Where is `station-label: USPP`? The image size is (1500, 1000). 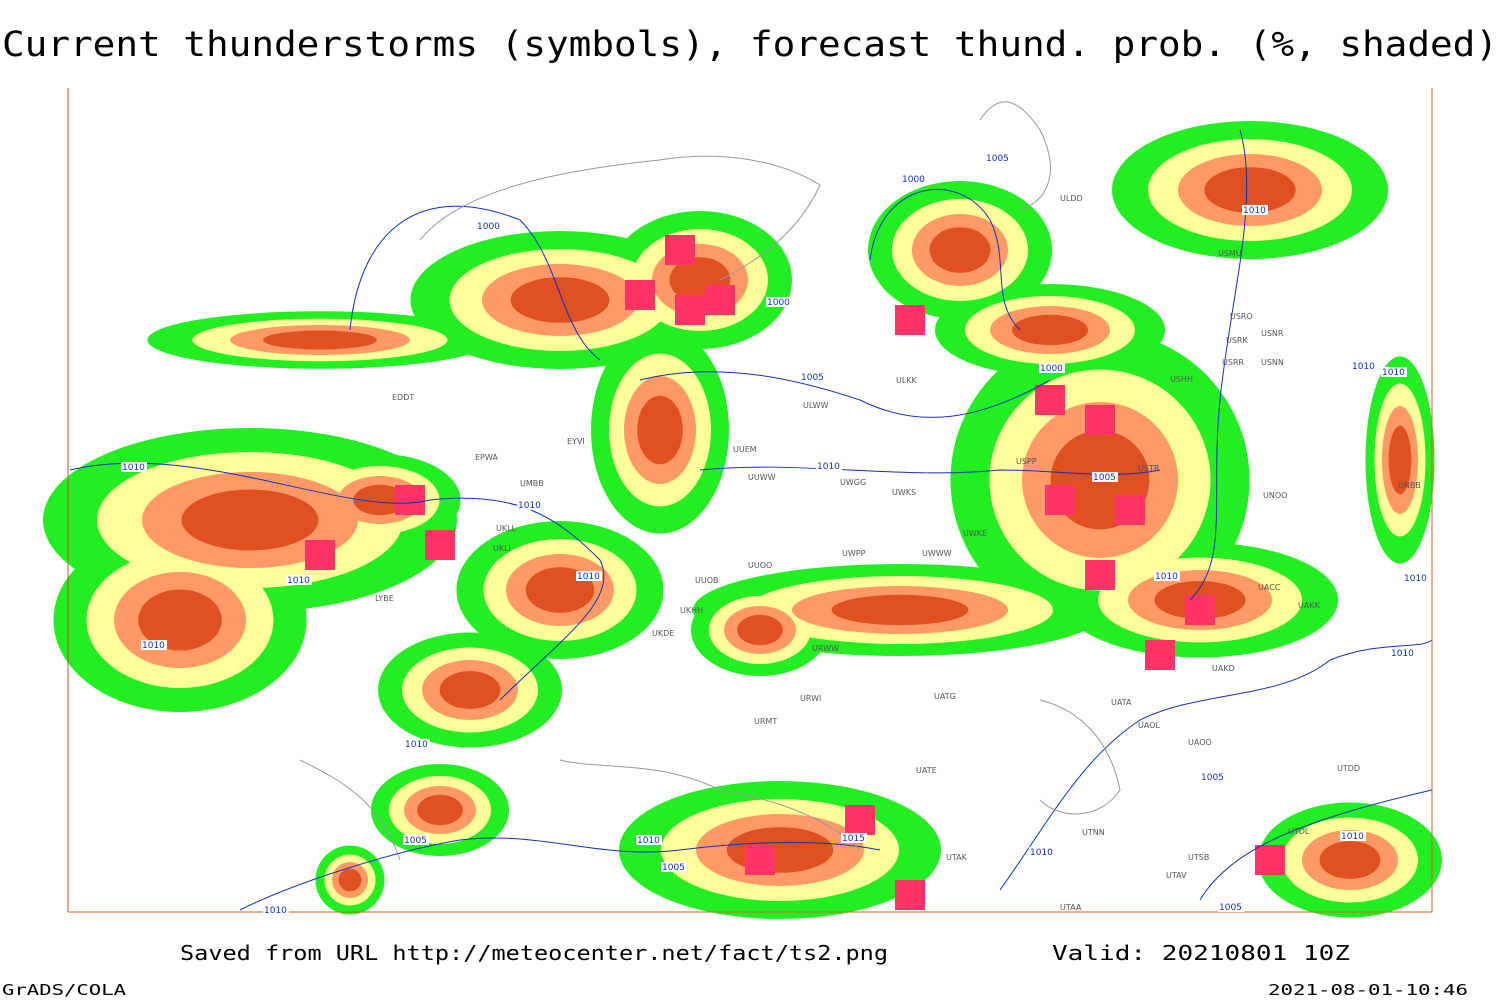 station-label: USPP is located at coordinates (1026, 461).